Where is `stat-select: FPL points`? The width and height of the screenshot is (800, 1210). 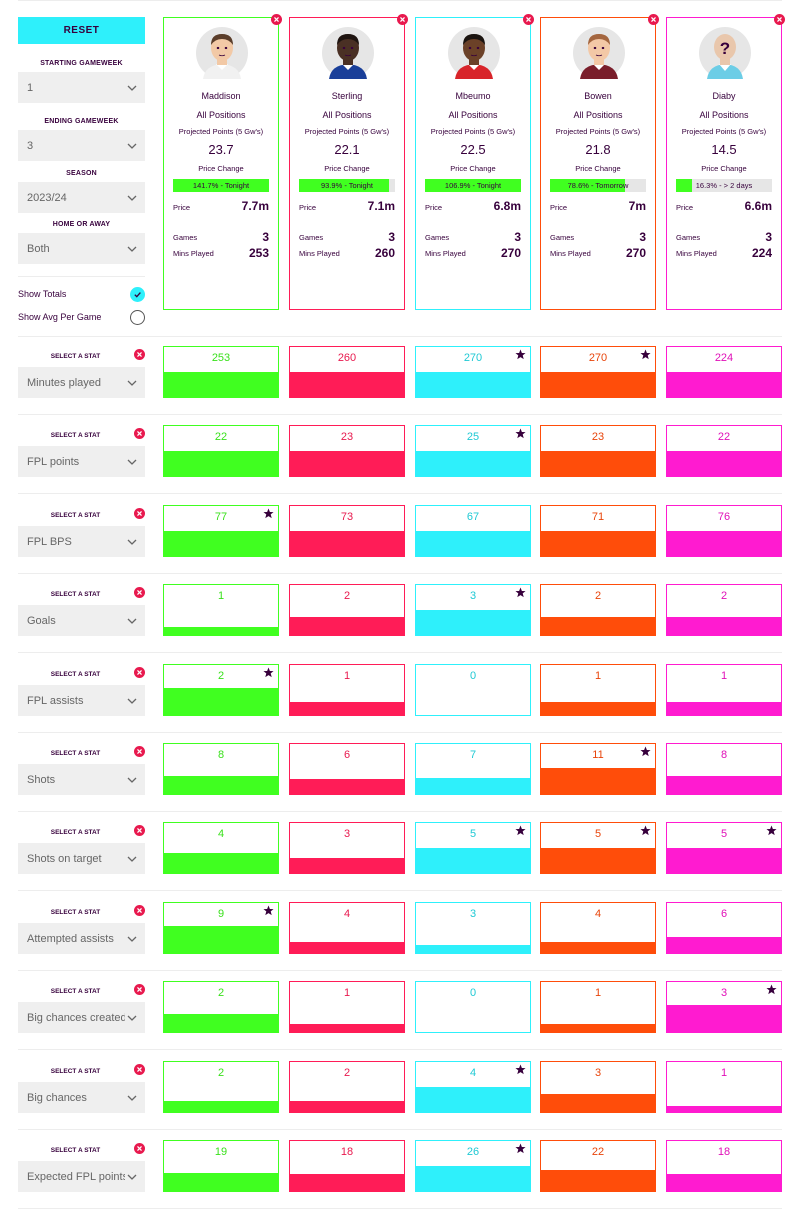
stat-select: FPL points is located at coordinates (81, 461).